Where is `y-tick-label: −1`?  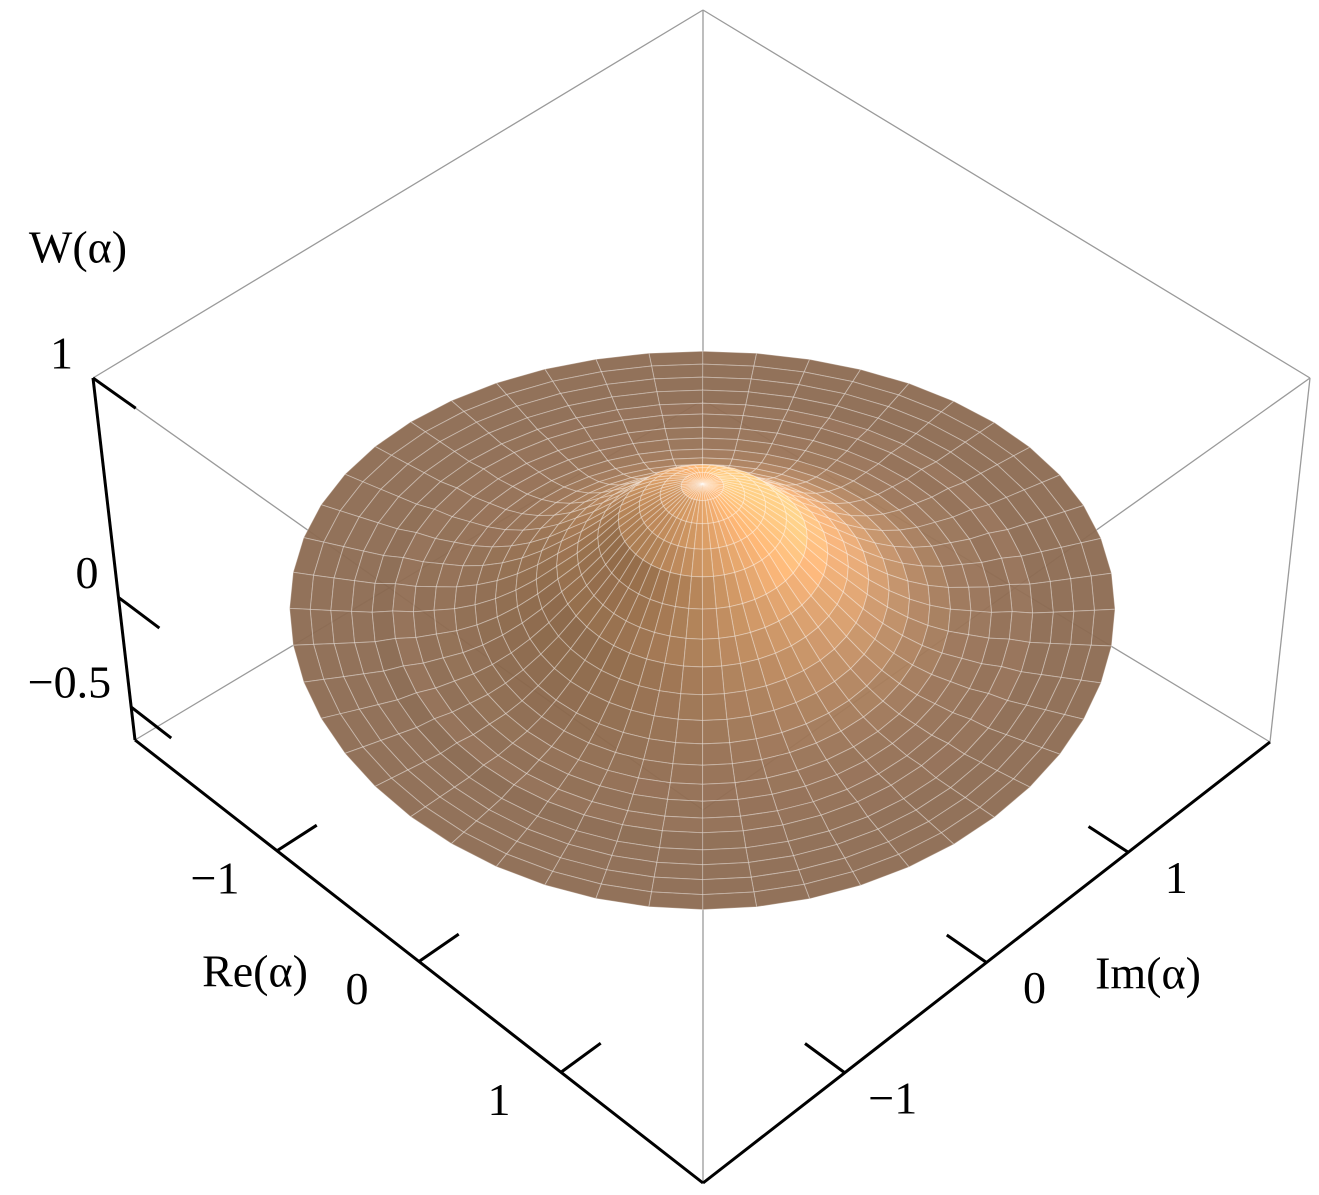
y-tick-label: −1 is located at coordinates (892, 1097).